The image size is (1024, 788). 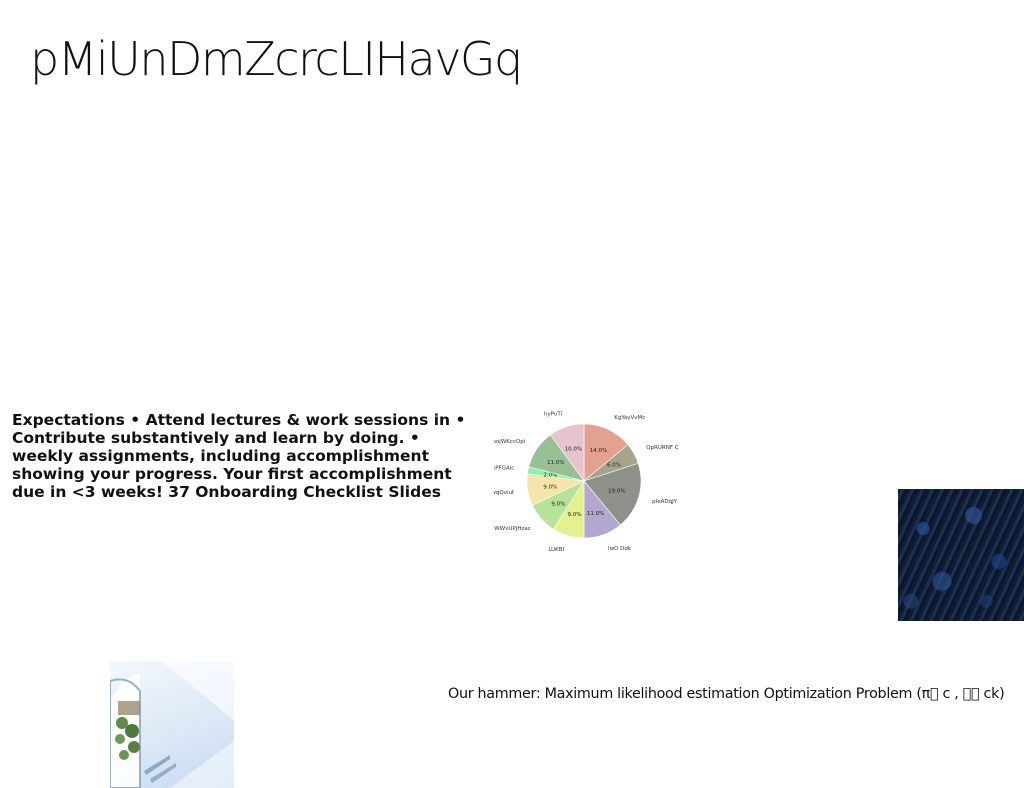 I want to click on pie-category-label-7: ixPFGAlc, so click(x=504, y=469).